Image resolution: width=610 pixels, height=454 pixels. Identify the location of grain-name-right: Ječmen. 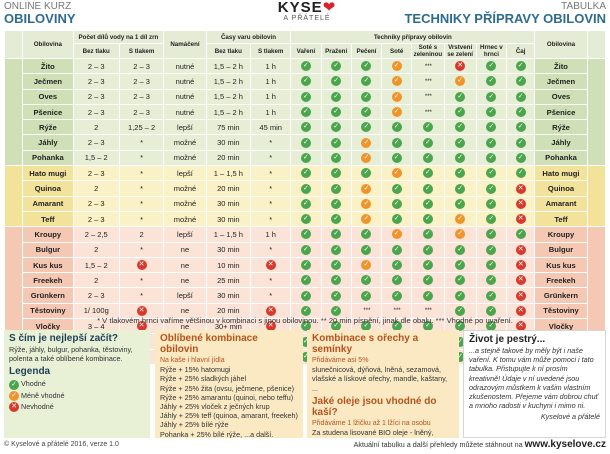
(561, 81).